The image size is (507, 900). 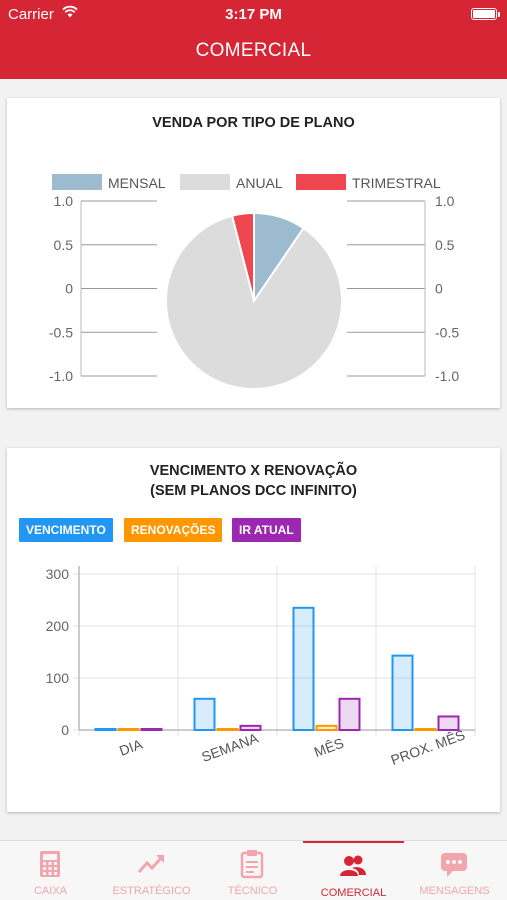 What do you see at coordinates (131, 747) in the screenshot?
I see `bar-x-label: DIA` at bounding box center [131, 747].